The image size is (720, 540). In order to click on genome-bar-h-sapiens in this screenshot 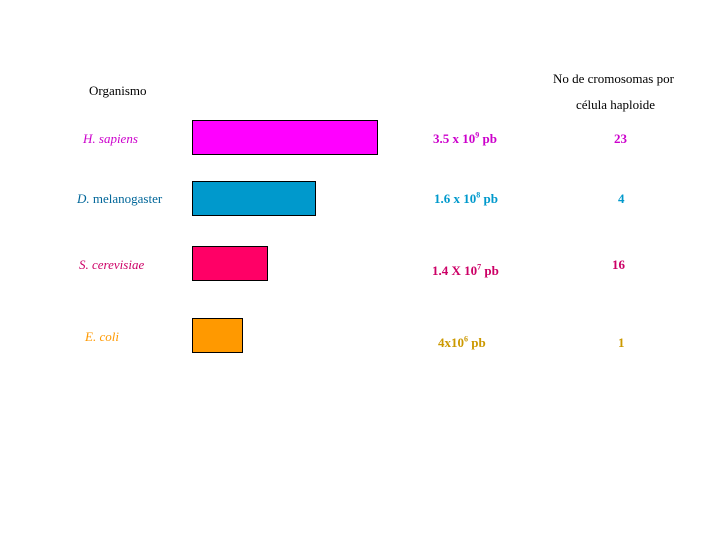, I will do `click(285, 137)`.